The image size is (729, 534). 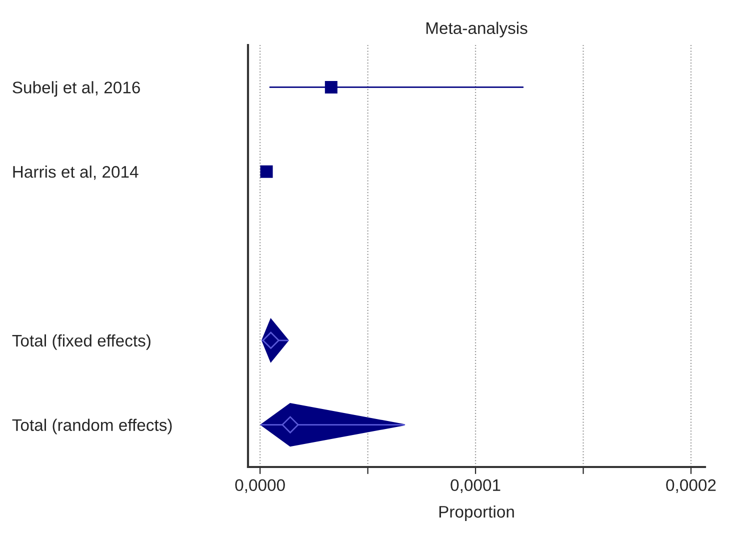 What do you see at coordinates (691, 486) in the screenshot?
I see `x-tick-label: 0,0002` at bounding box center [691, 486].